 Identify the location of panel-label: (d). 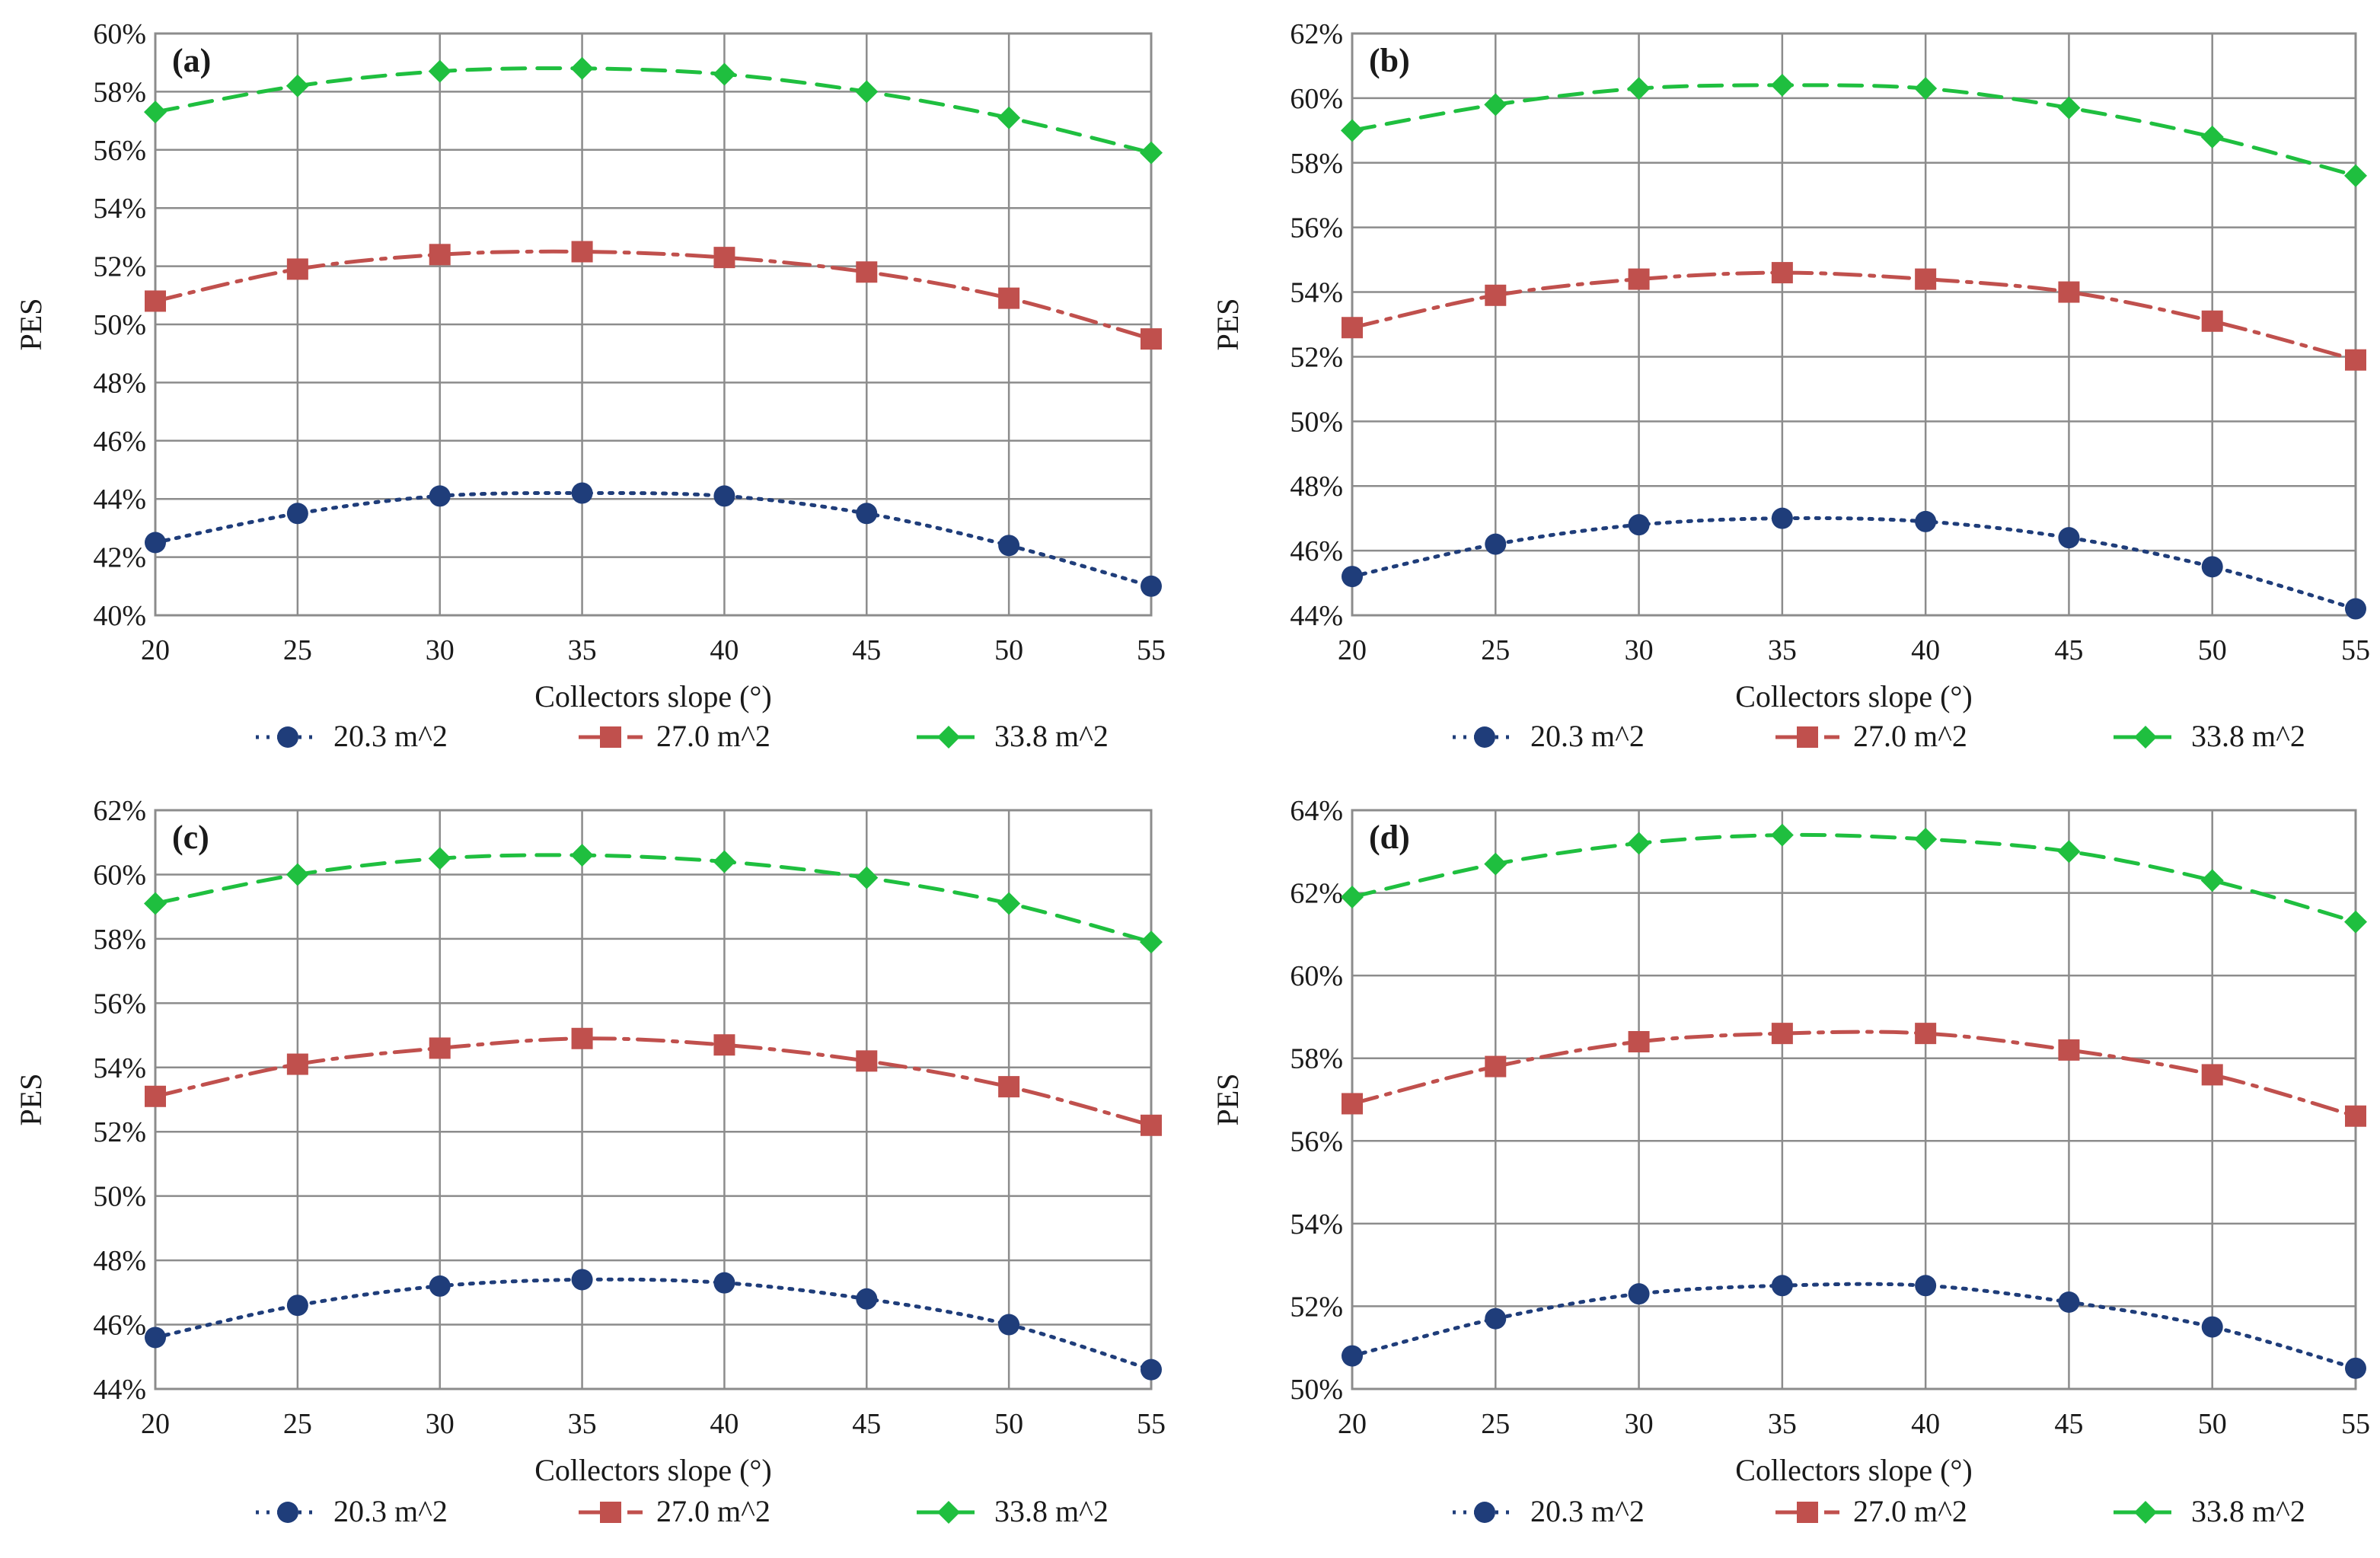
(1389, 837).